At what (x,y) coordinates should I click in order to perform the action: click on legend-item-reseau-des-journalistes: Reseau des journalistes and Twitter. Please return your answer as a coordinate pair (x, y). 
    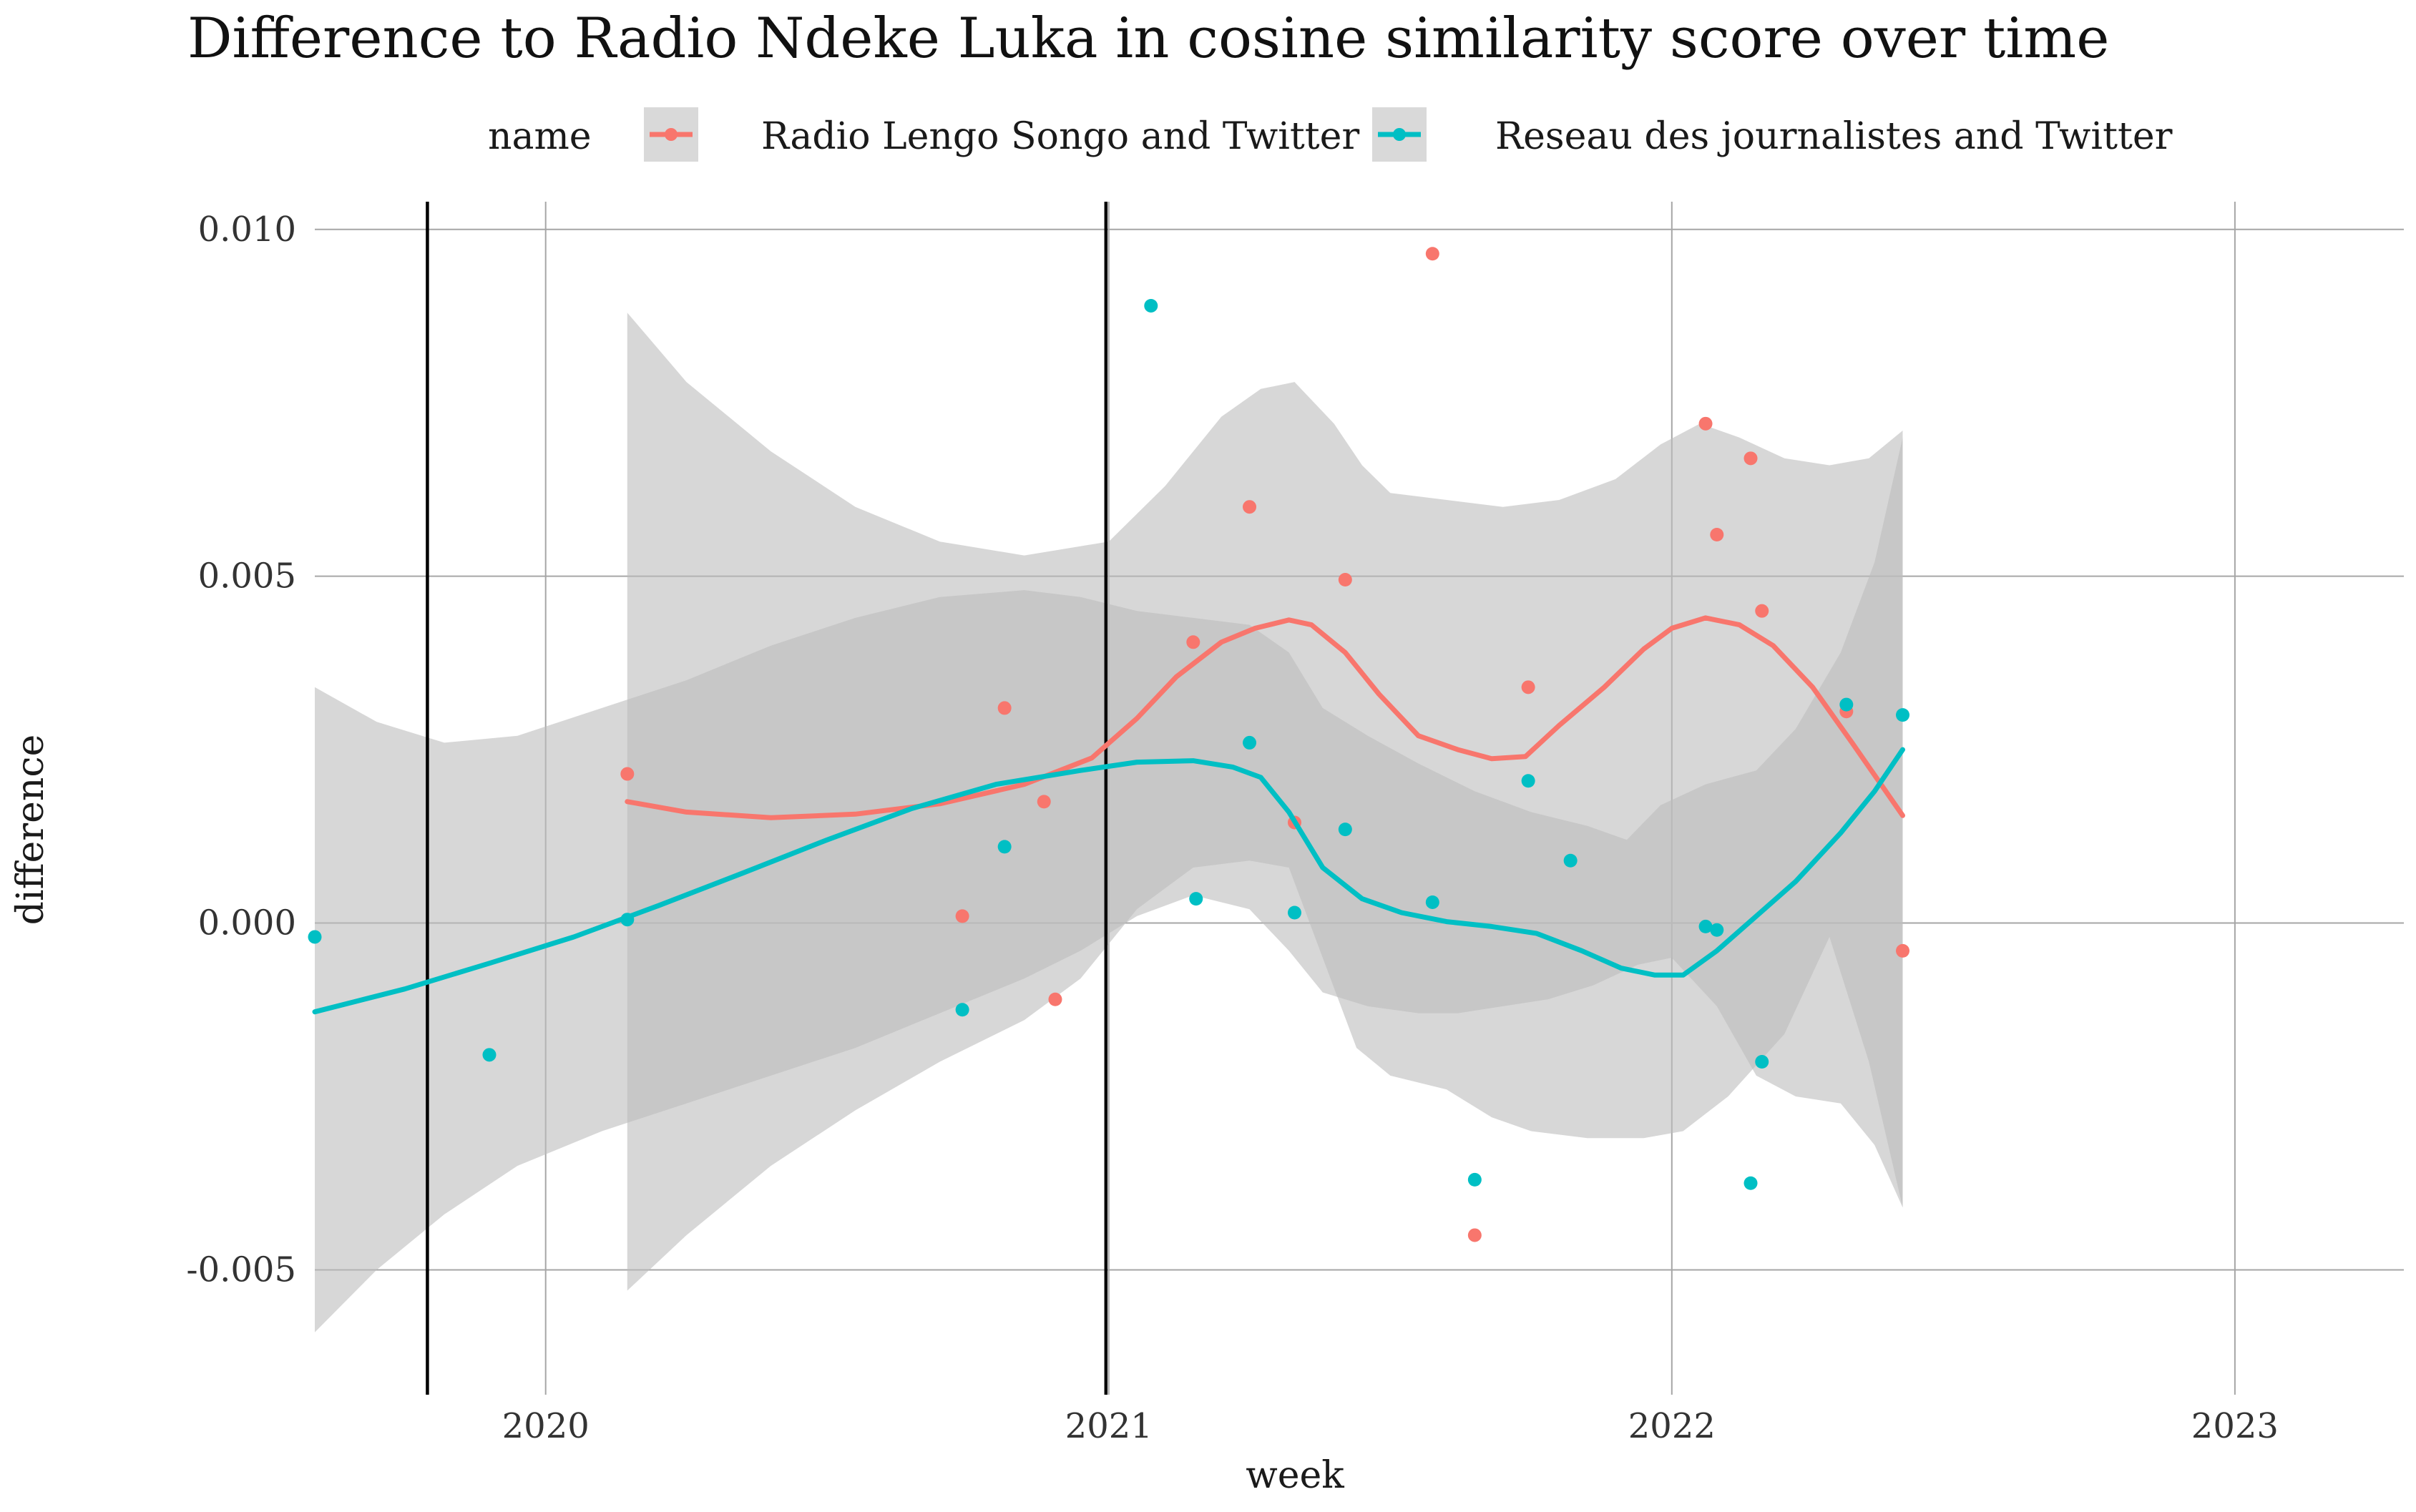
    Looking at the image, I should click on (1772, 134).